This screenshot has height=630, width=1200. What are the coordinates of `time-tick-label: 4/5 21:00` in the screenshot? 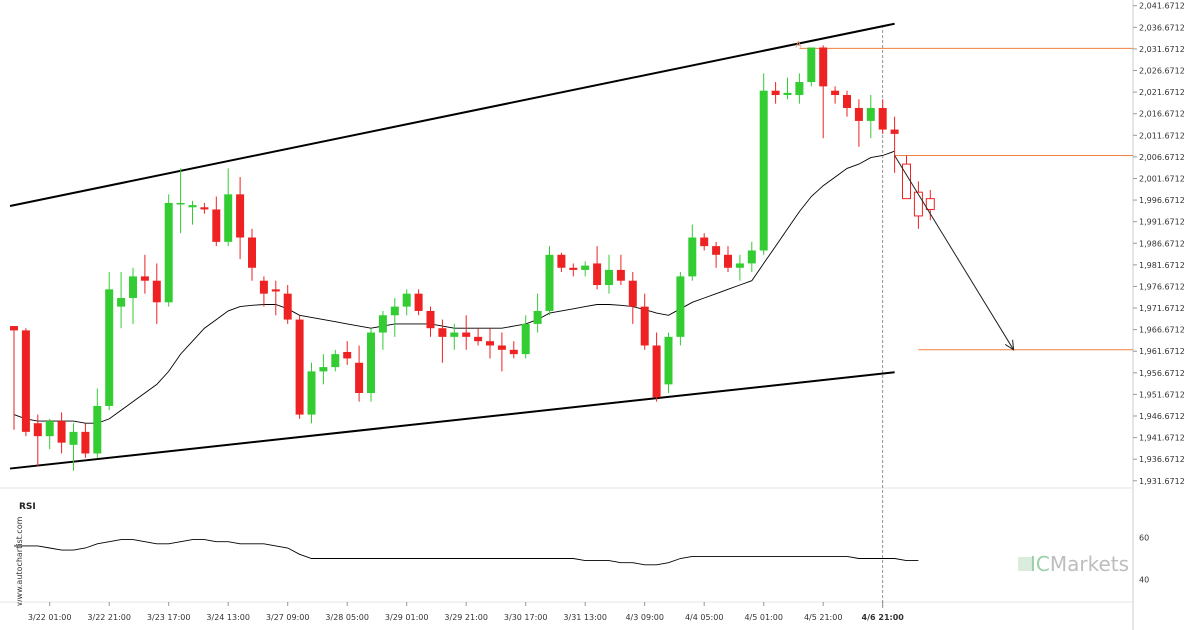 It's located at (823, 617).